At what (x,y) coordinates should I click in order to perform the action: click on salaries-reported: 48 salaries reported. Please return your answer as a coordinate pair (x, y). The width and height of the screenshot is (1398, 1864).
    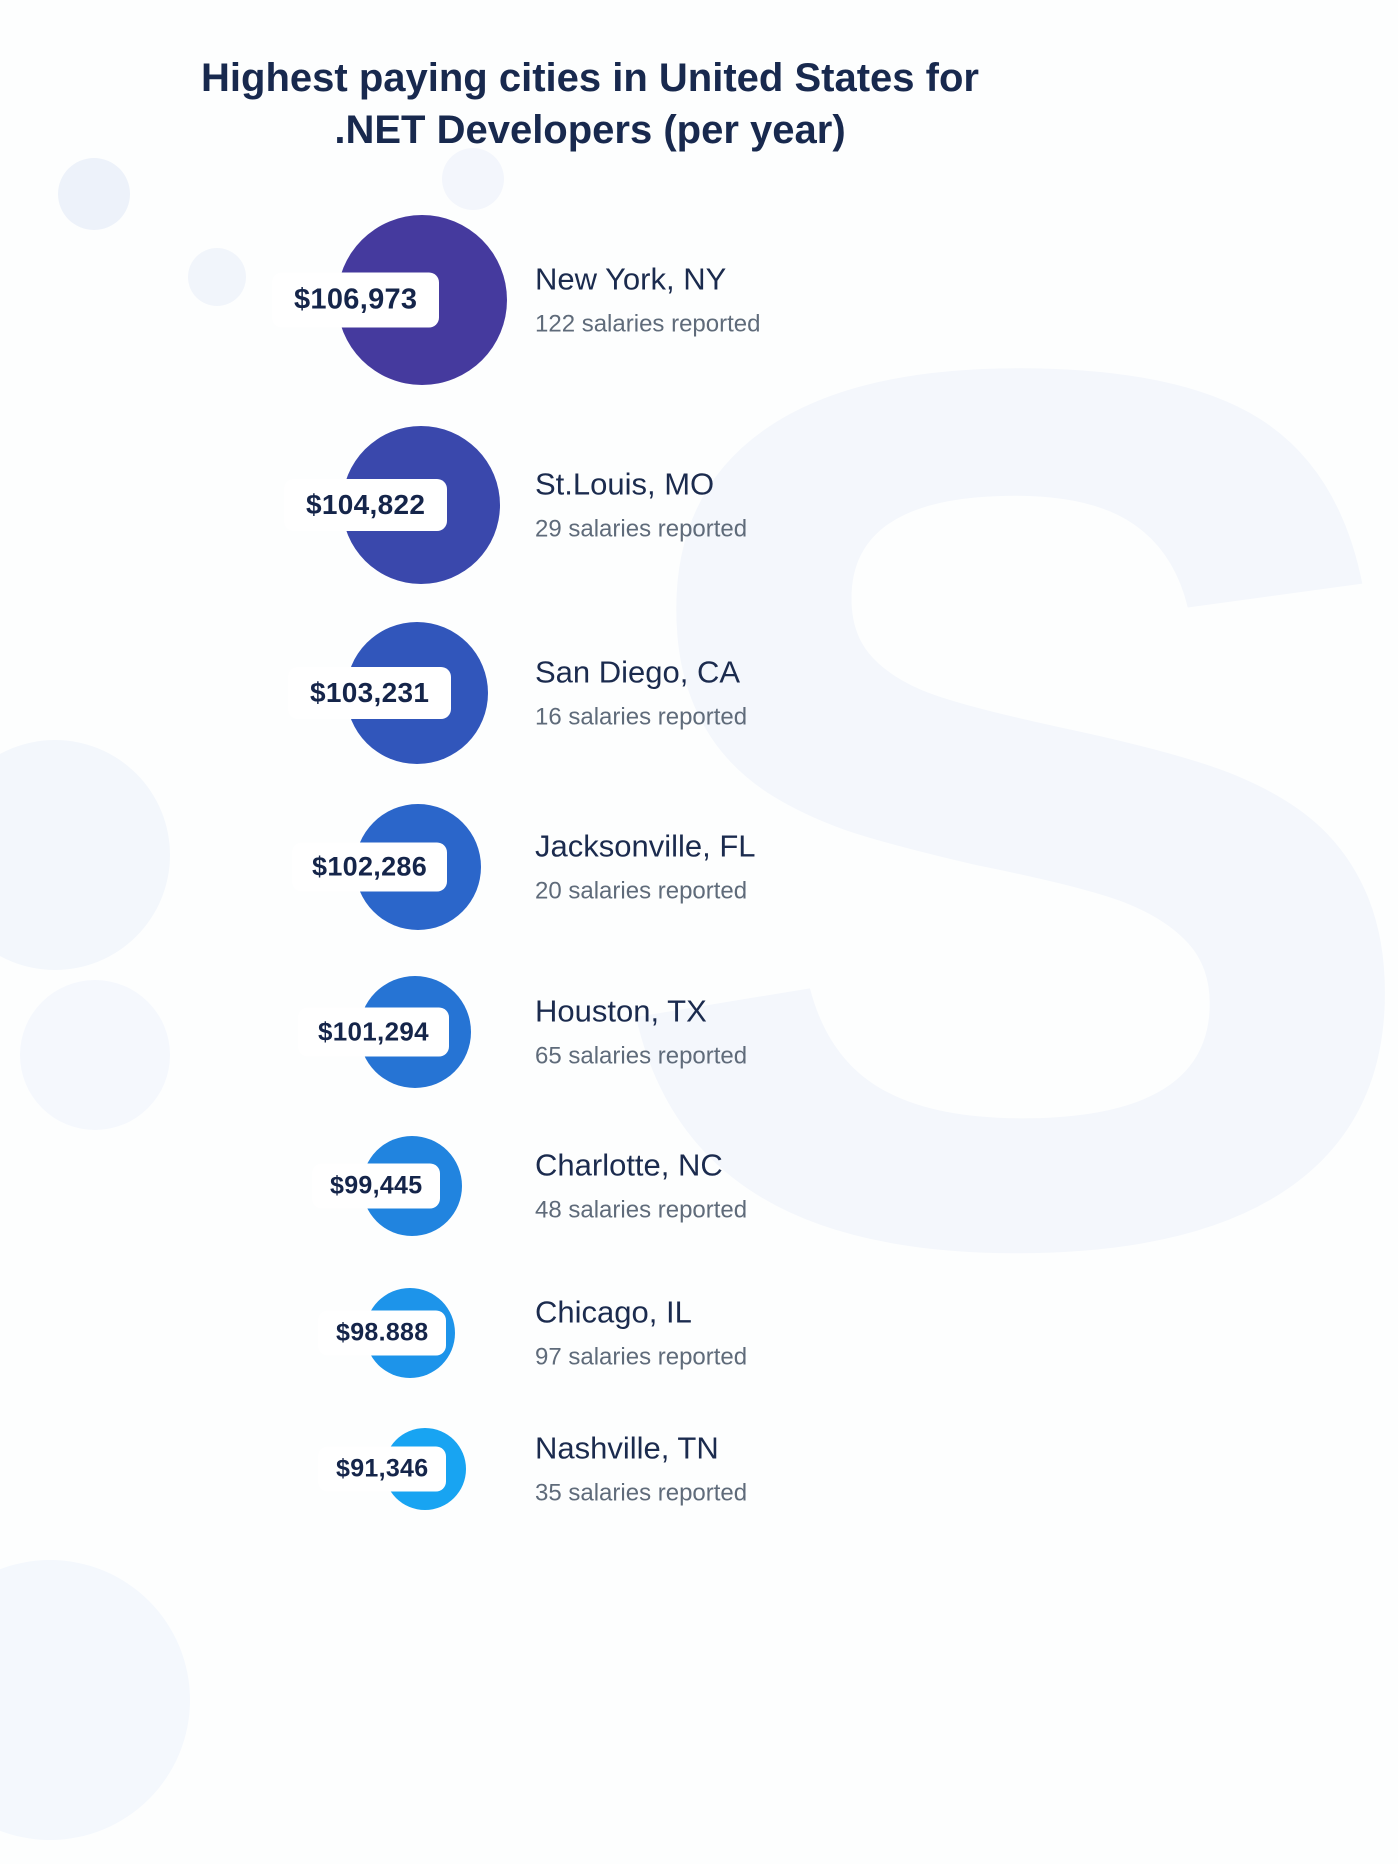
    Looking at the image, I should click on (641, 1210).